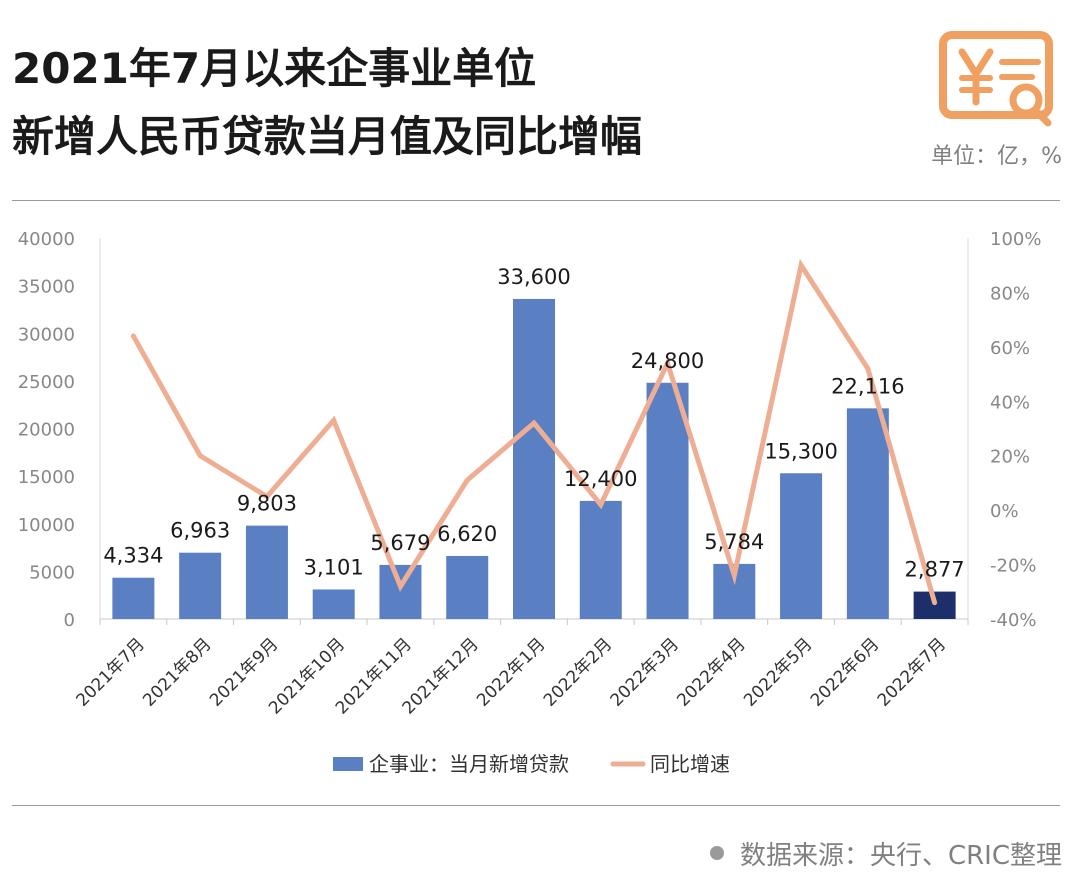  Describe the element at coordinates (46, 382) in the screenshot. I see `y-left-tick-label: 25000` at that location.